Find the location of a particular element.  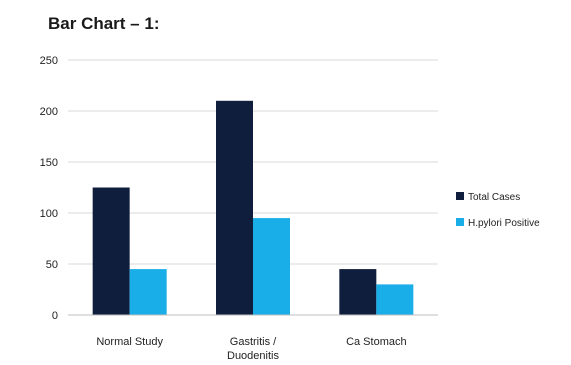

x-tick-label: Normal Study is located at coordinates (129, 342).